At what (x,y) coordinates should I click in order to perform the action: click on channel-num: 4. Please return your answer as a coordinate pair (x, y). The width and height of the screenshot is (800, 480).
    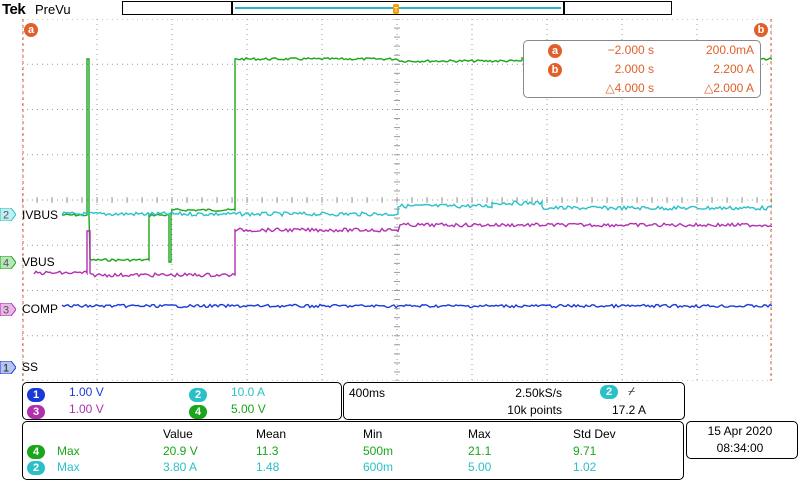
    Looking at the image, I should click on (6, 264).